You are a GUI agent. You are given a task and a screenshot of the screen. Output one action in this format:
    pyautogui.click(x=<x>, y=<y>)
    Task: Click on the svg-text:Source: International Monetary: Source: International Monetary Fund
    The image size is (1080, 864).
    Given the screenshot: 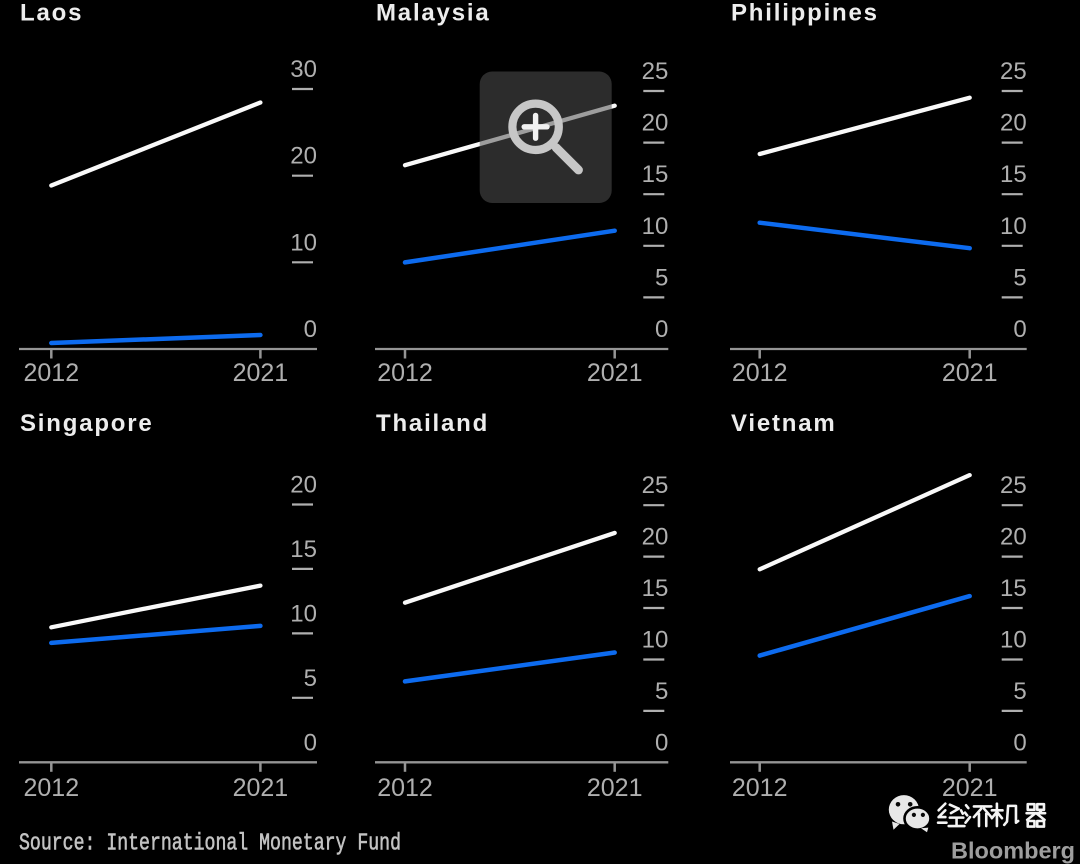 What is the action you would take?
    pyautogui.click(x=210, y=843)
    